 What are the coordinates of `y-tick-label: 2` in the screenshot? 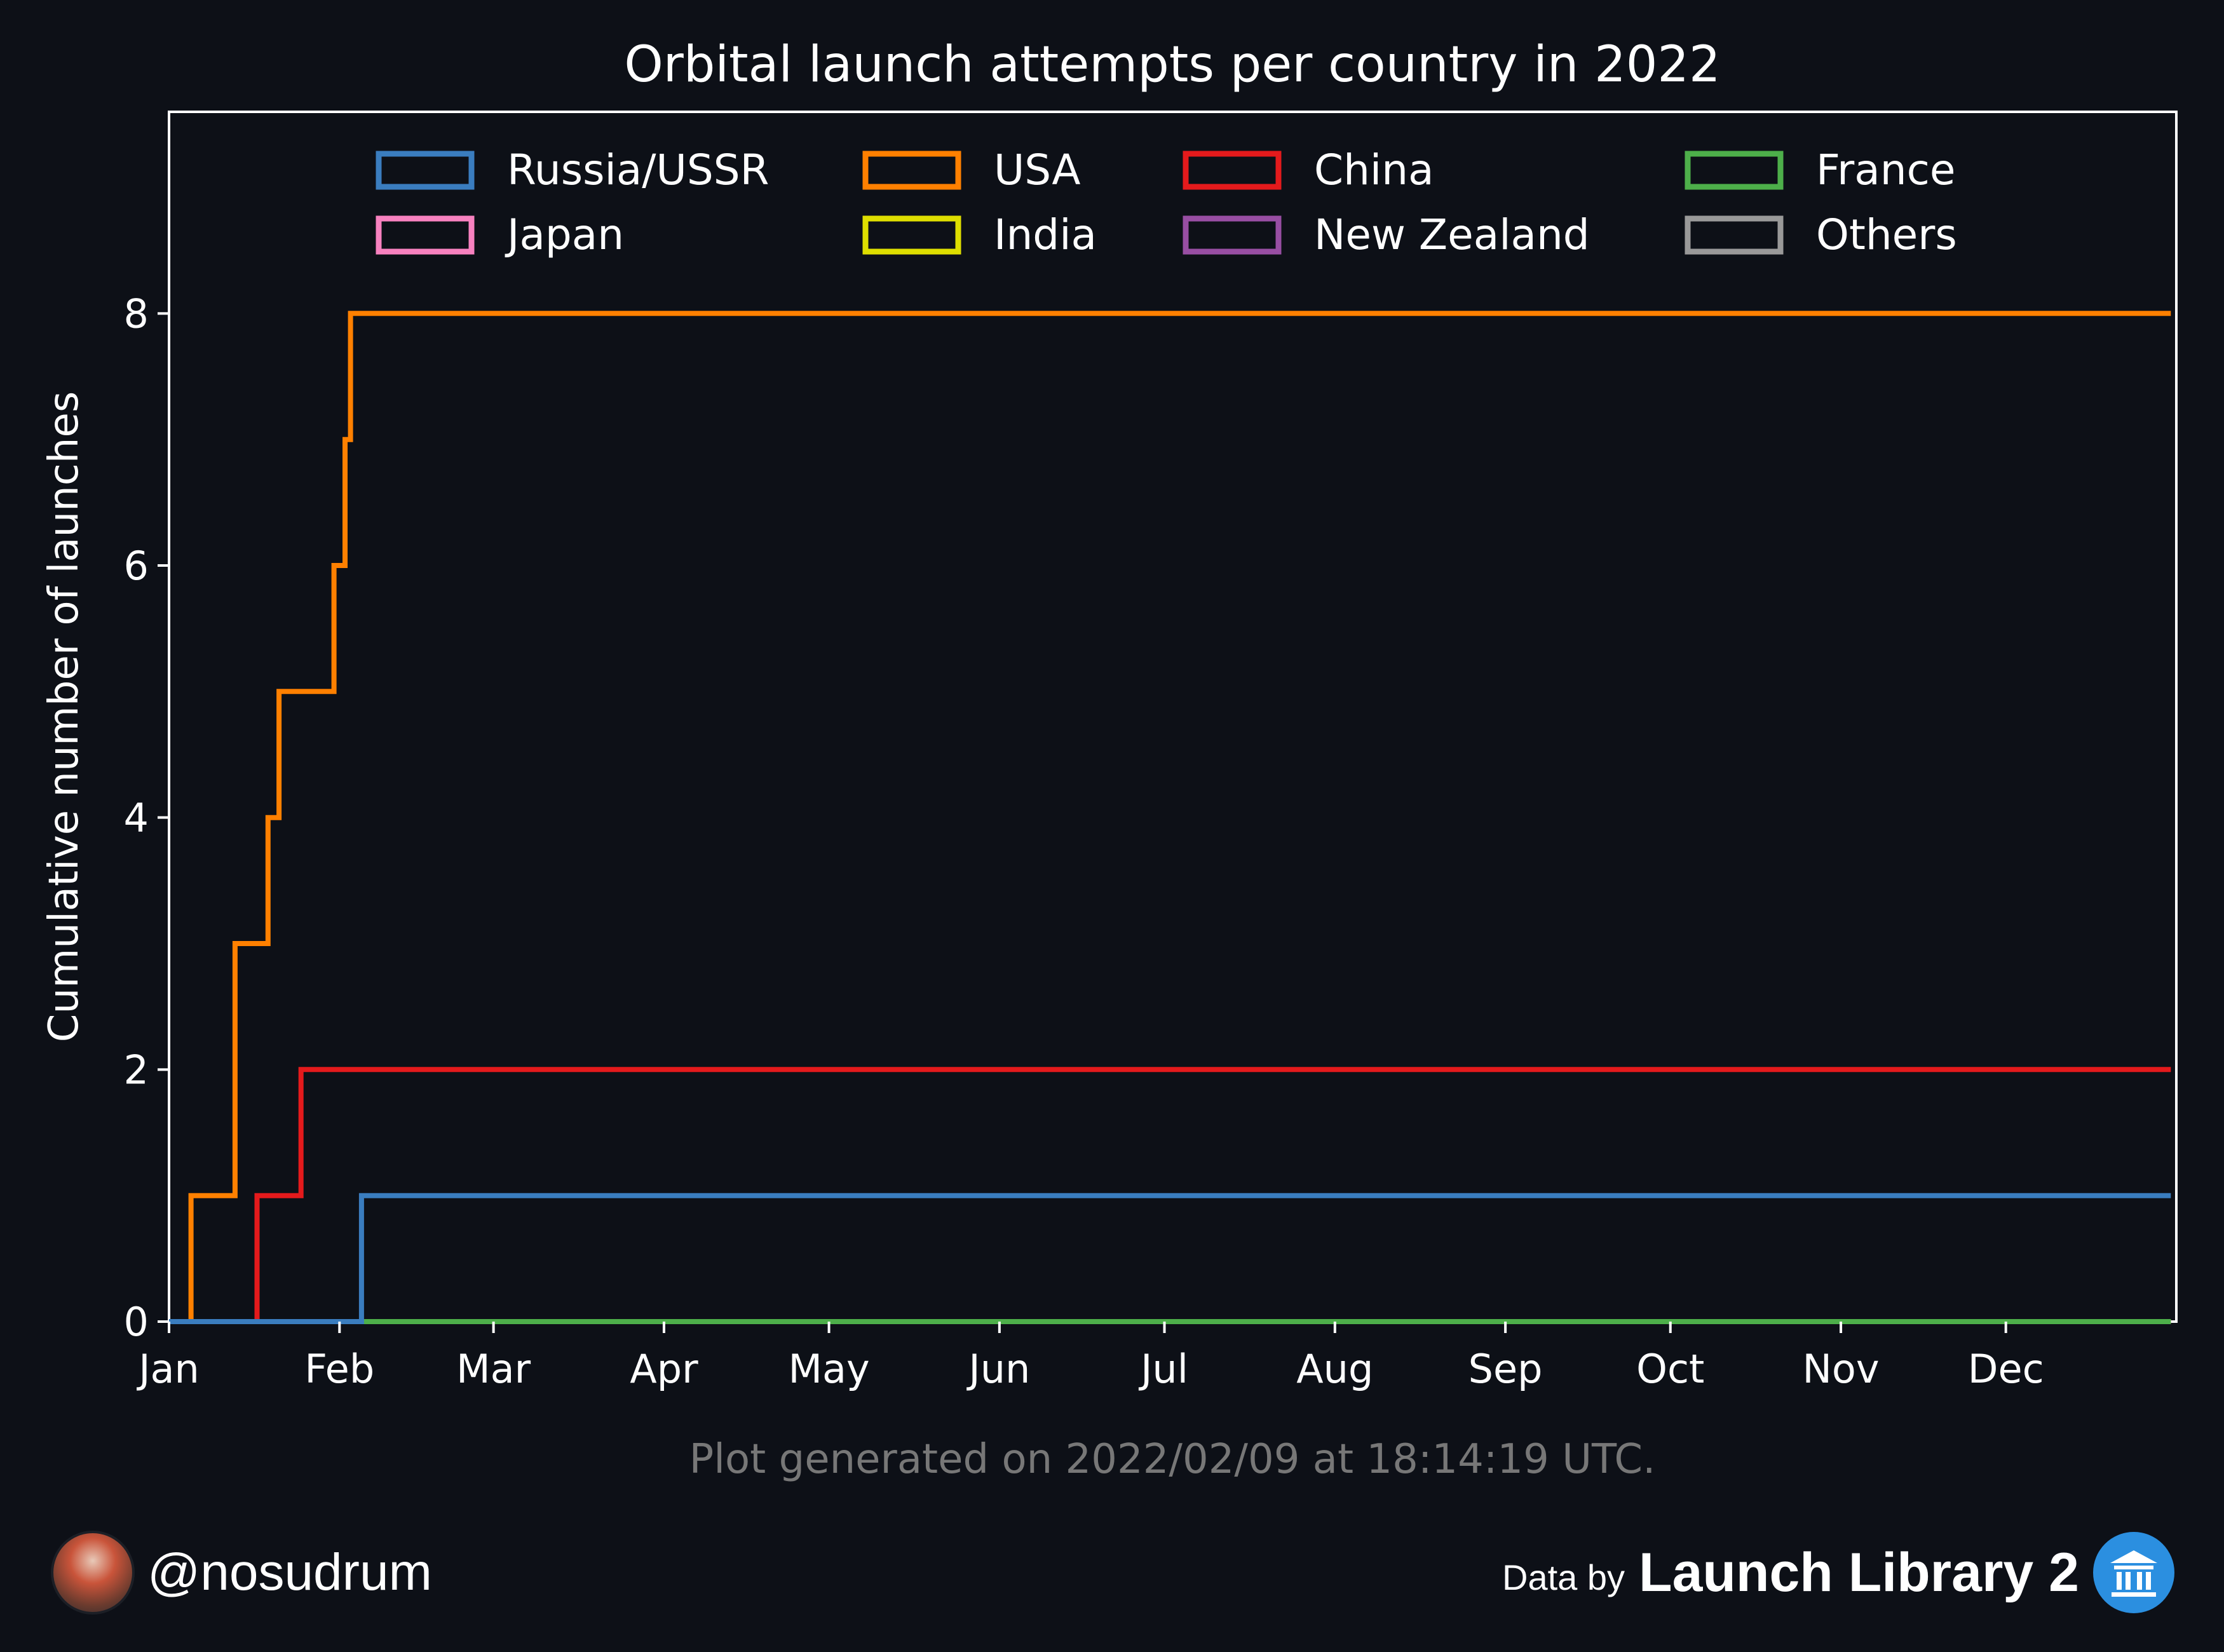 It's located at (136, 1069).